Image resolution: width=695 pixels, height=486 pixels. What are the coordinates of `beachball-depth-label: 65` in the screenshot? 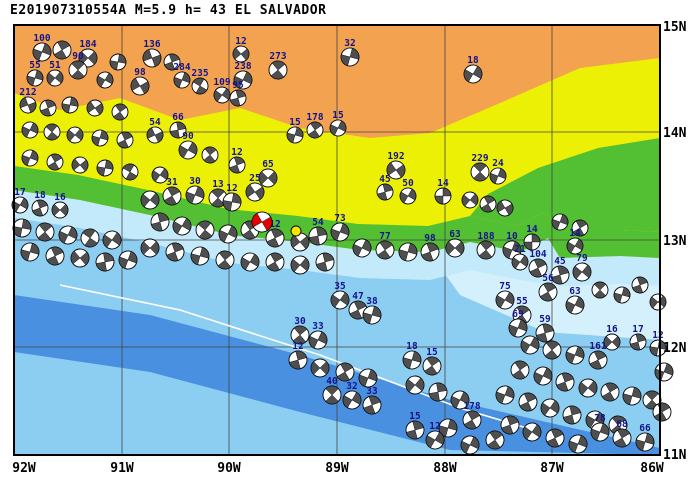 It's located at (268, 164).